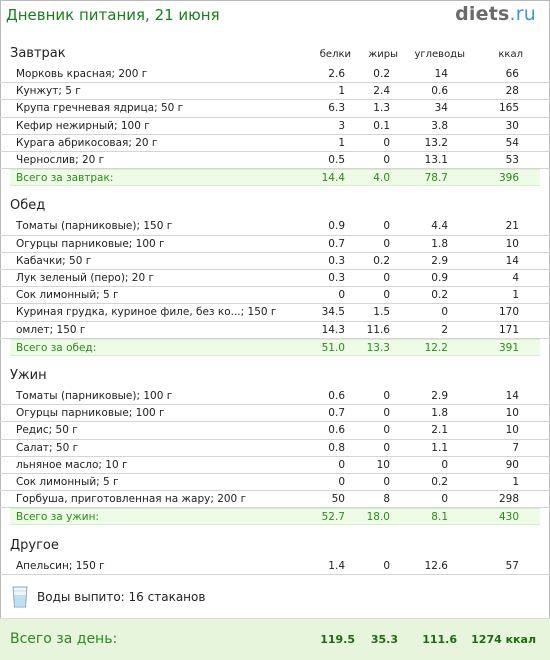 The width and height of the screenshot is (550, 660). I want to click on food-row-inner: Морковь красная; 200 г 2.6 0.2 14 66, so click(275, 74).